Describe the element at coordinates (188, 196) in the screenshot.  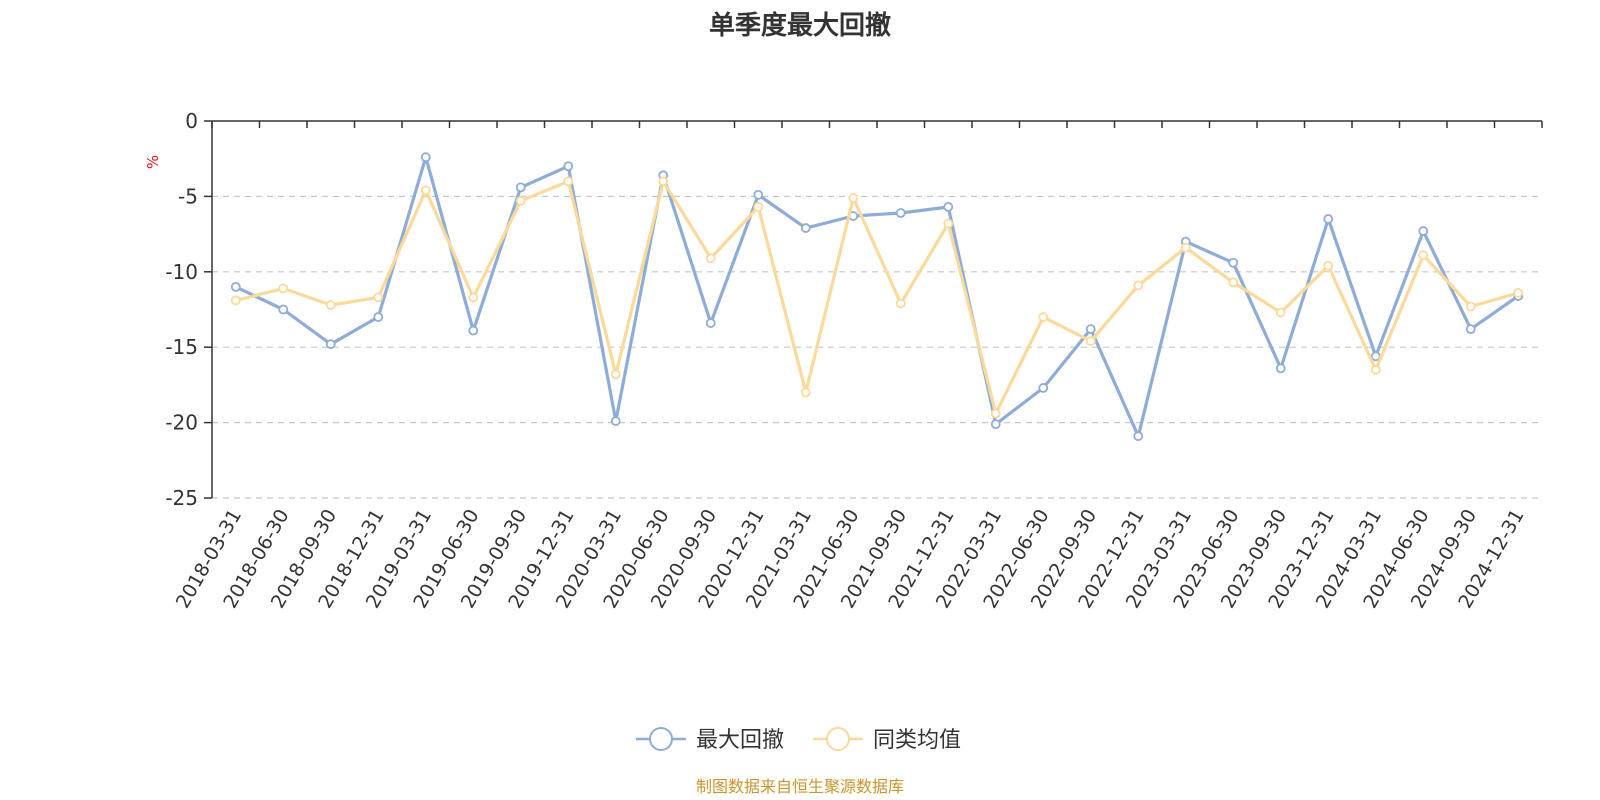
I see `y-tick-label: -5` at that location.